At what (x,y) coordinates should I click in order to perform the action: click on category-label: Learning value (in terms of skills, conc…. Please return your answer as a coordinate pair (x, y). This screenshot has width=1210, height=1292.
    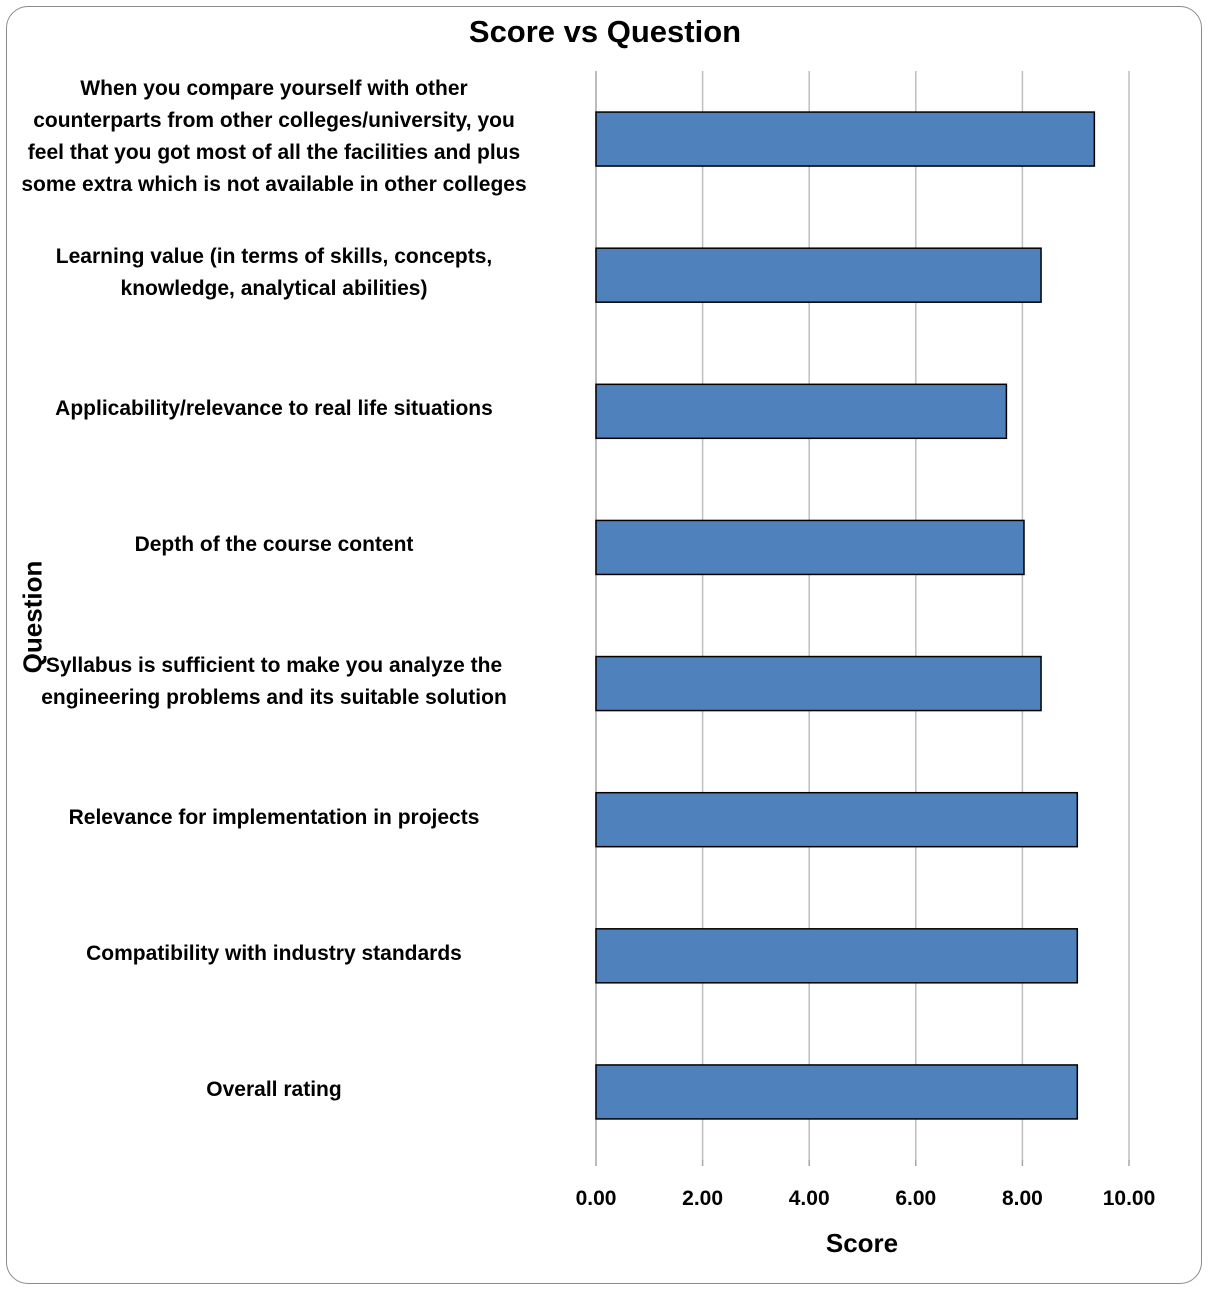
    Looking at the image, I should click on (282, 273).